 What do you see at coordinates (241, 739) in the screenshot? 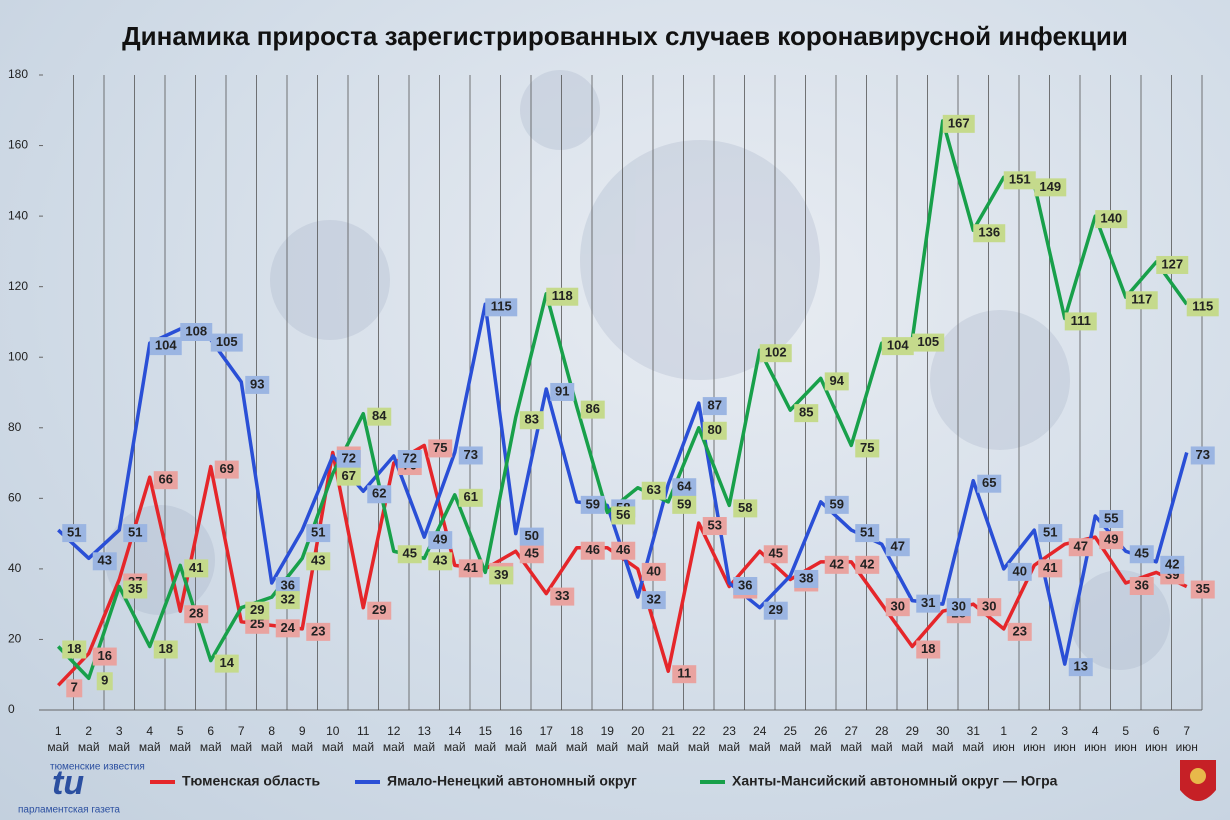
I see `x-tick-label: 7 май` at bounding box center [241, 739].